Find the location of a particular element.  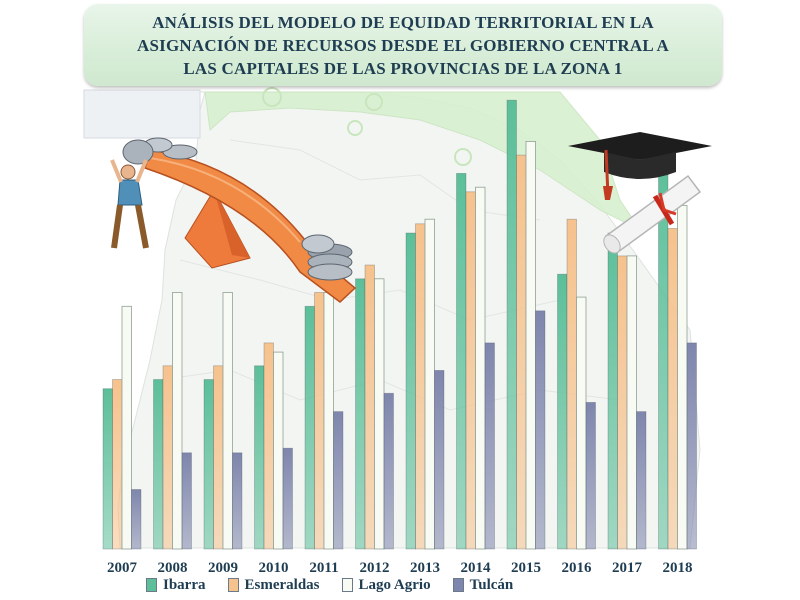

legend-label-ibarra: Ibarra is located at coordinates (184, 584).